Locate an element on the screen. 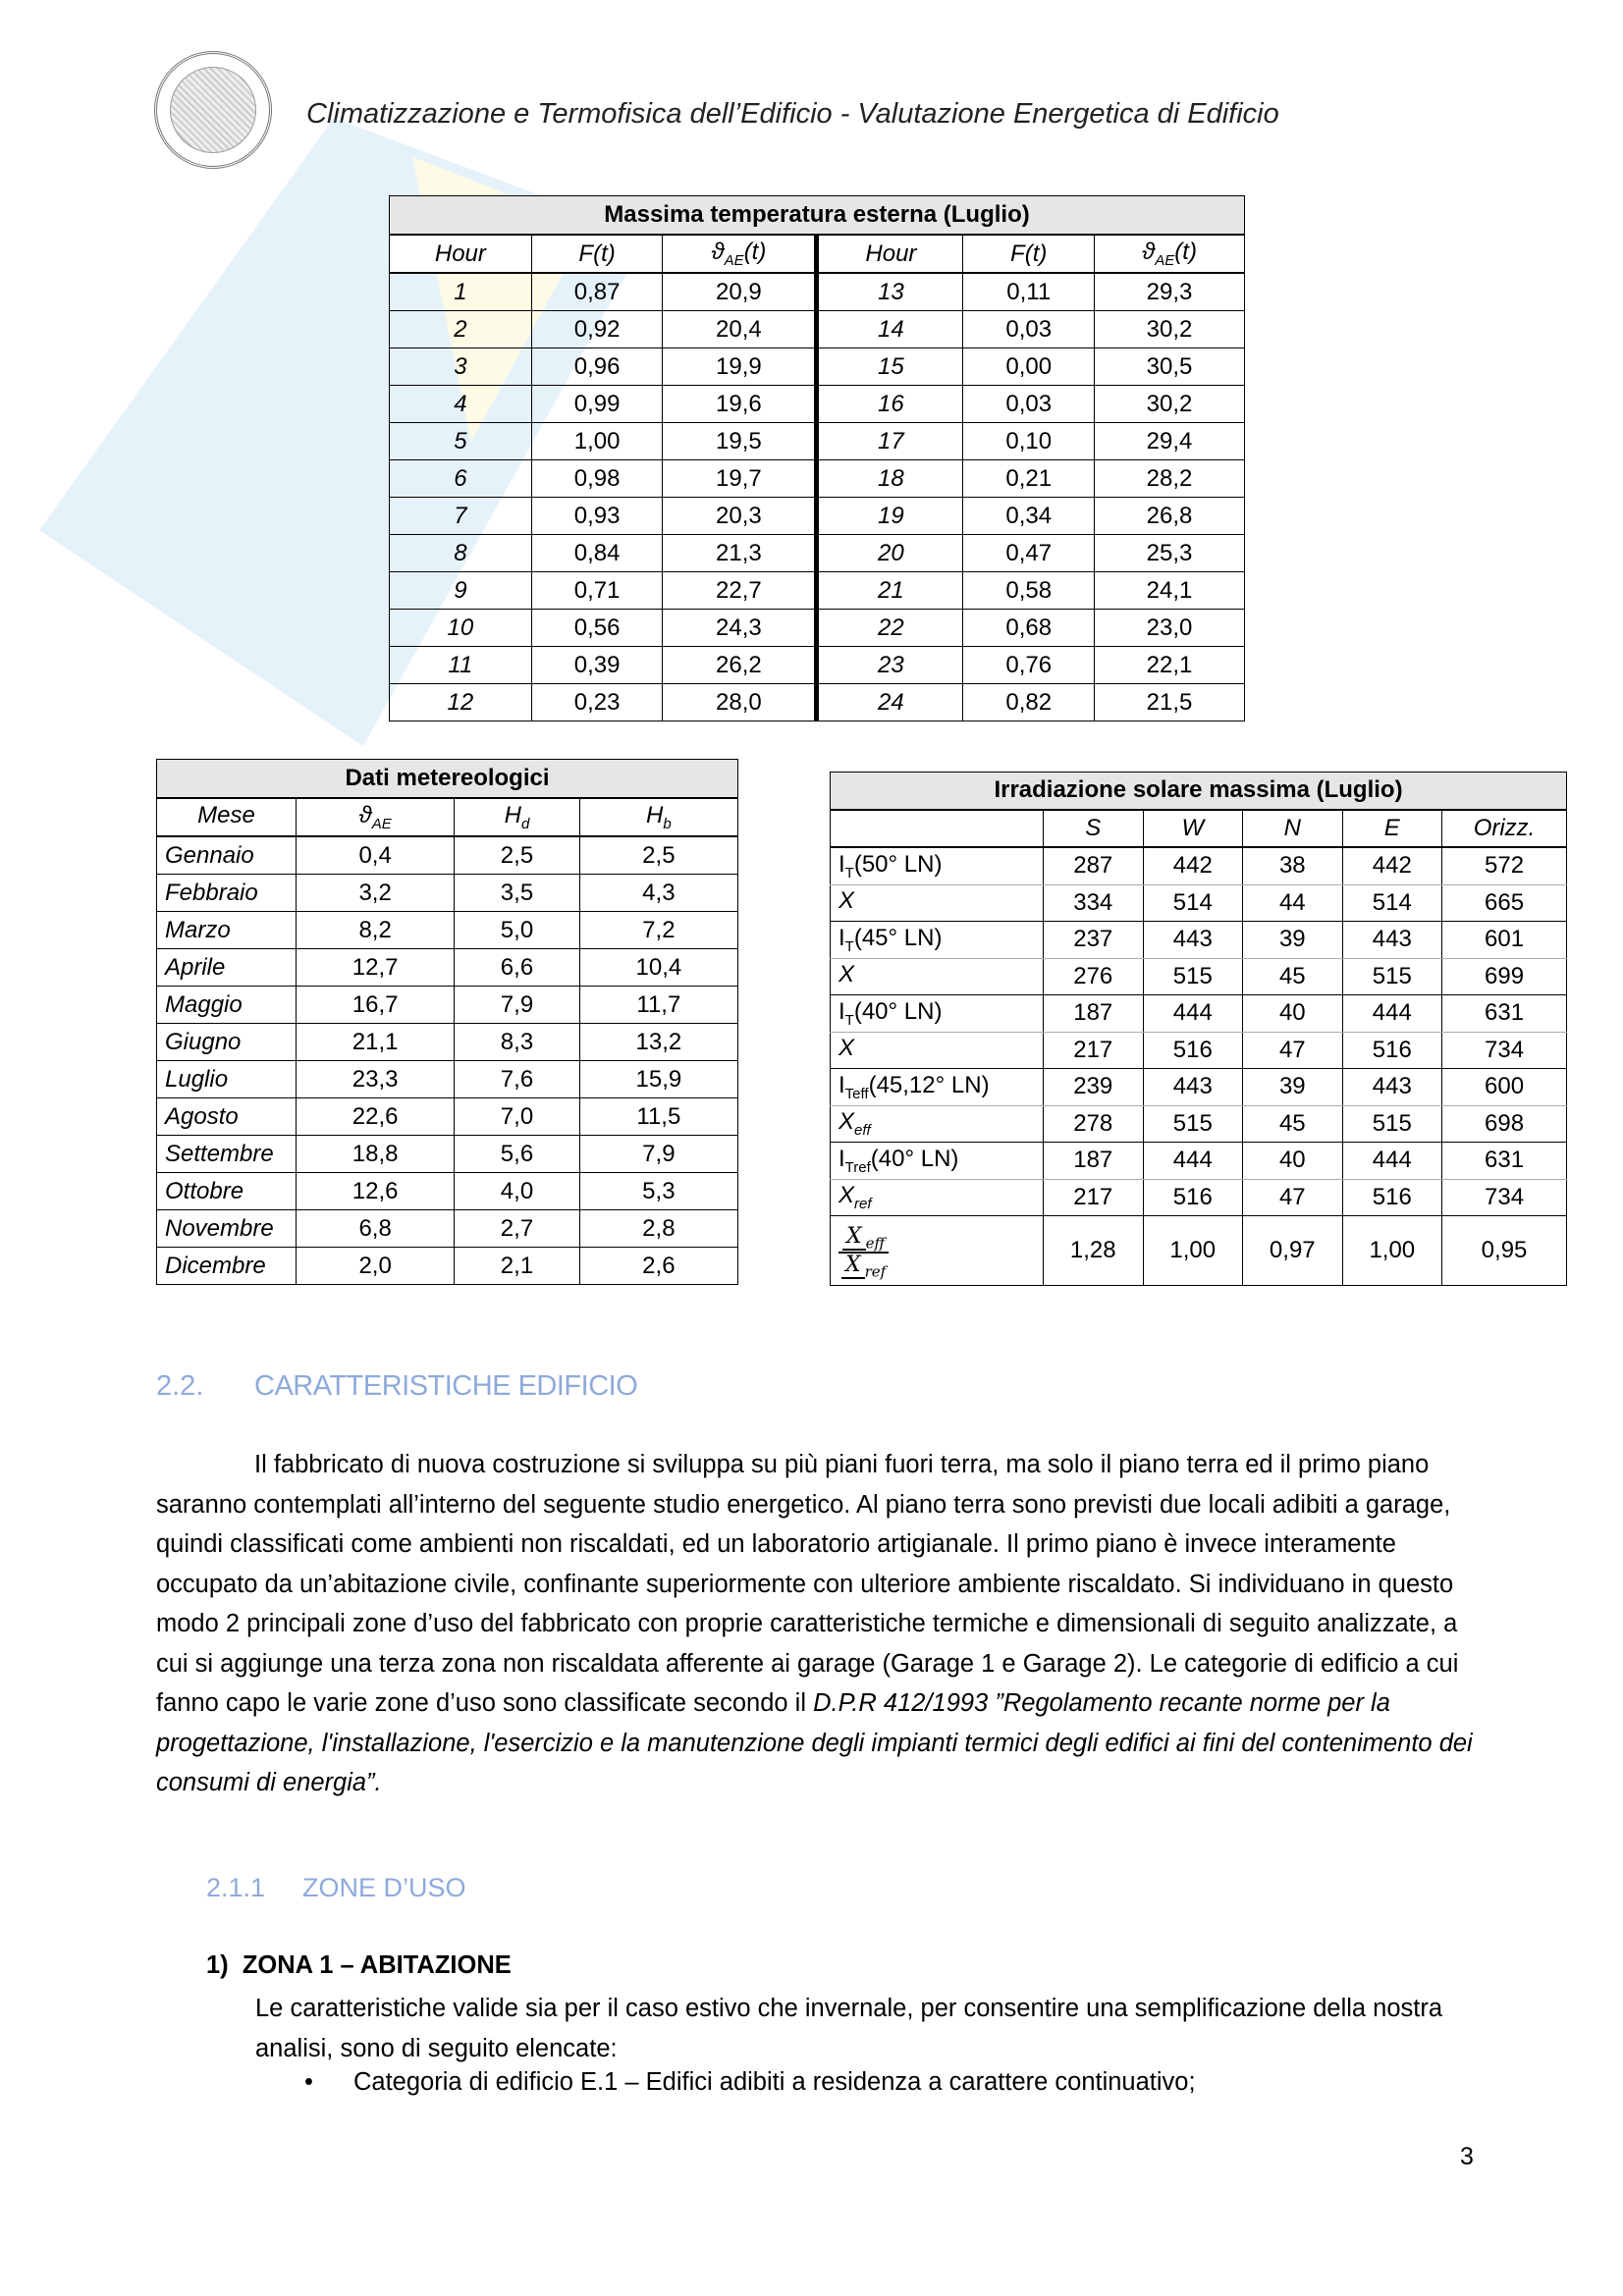  table-cell: 21,1 is located at coordinates (375, 1042).